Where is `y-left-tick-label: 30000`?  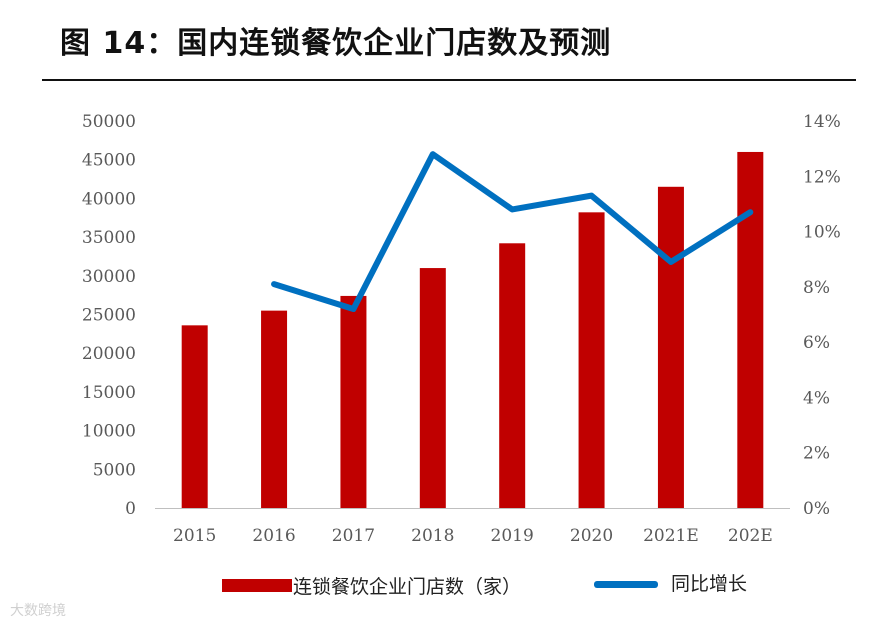
y-left-tick-label: 30000 is located at coordinates (109, 277).